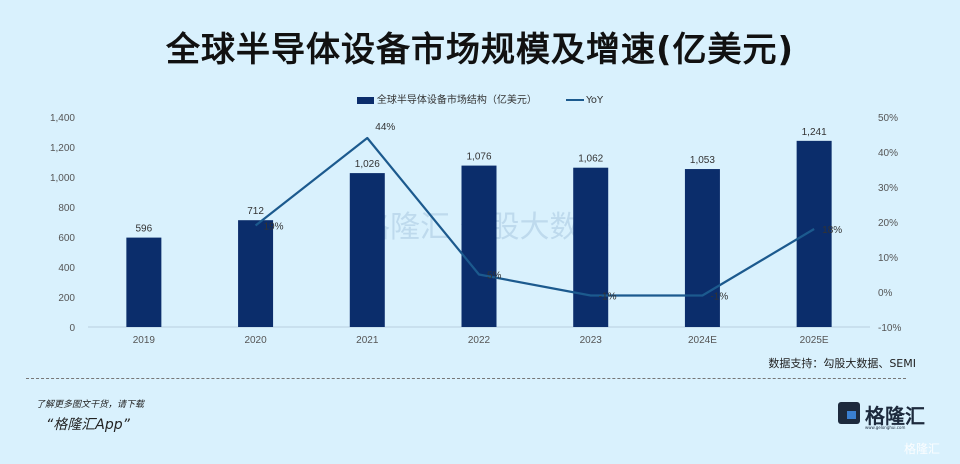 Image resolution: width=960 pixels, height=464 pixels. I want to click on left-axis-tick: 1,000, so click(62, 178).